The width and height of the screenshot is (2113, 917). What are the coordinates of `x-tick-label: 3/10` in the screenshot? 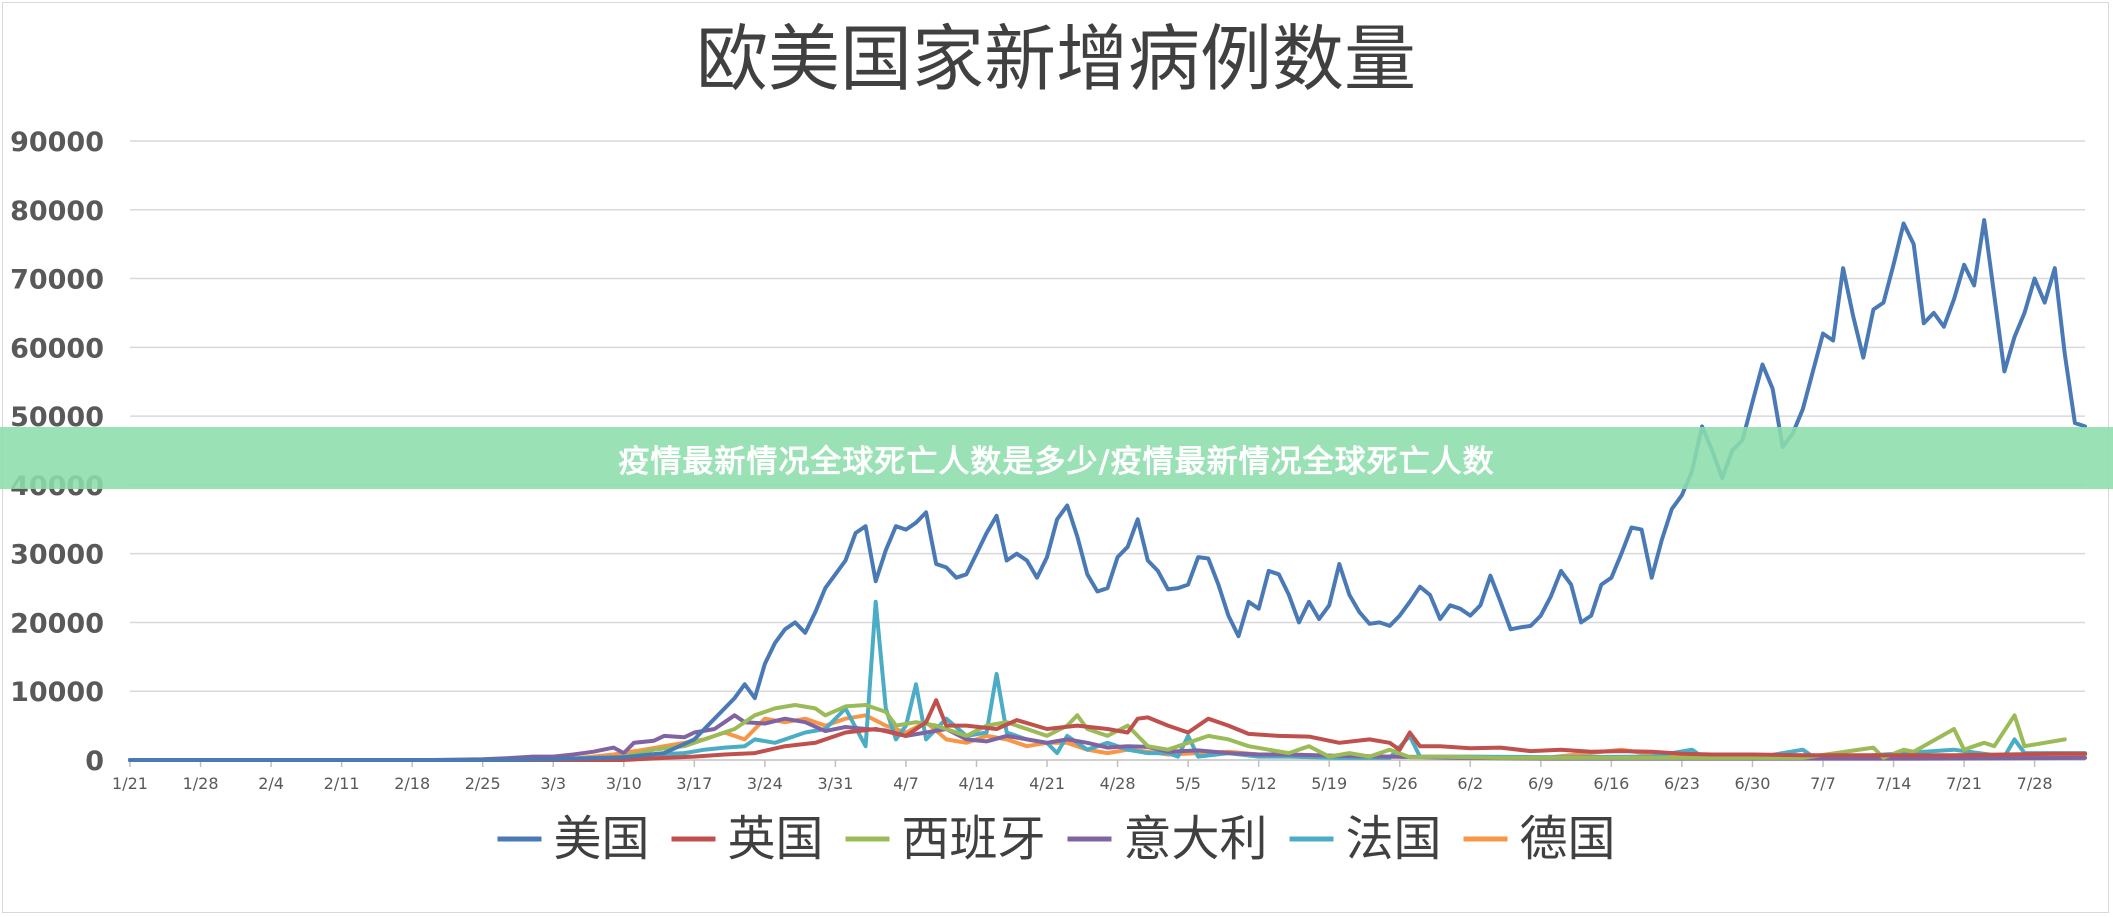 It's located at (624, 783).